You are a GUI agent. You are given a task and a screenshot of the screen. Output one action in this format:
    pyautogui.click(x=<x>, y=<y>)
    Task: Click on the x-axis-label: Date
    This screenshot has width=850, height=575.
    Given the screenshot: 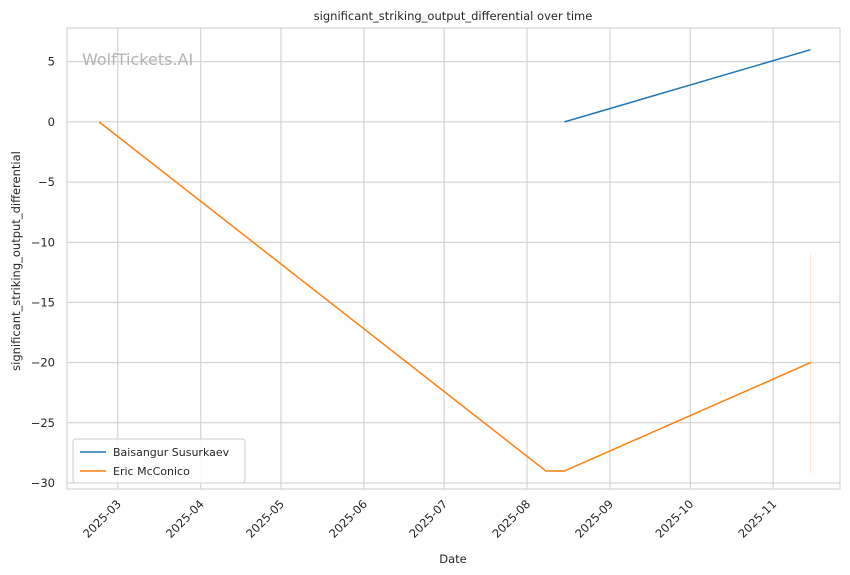 What is the action you would take?
    pyautogui.click(x=453, y=559)
    